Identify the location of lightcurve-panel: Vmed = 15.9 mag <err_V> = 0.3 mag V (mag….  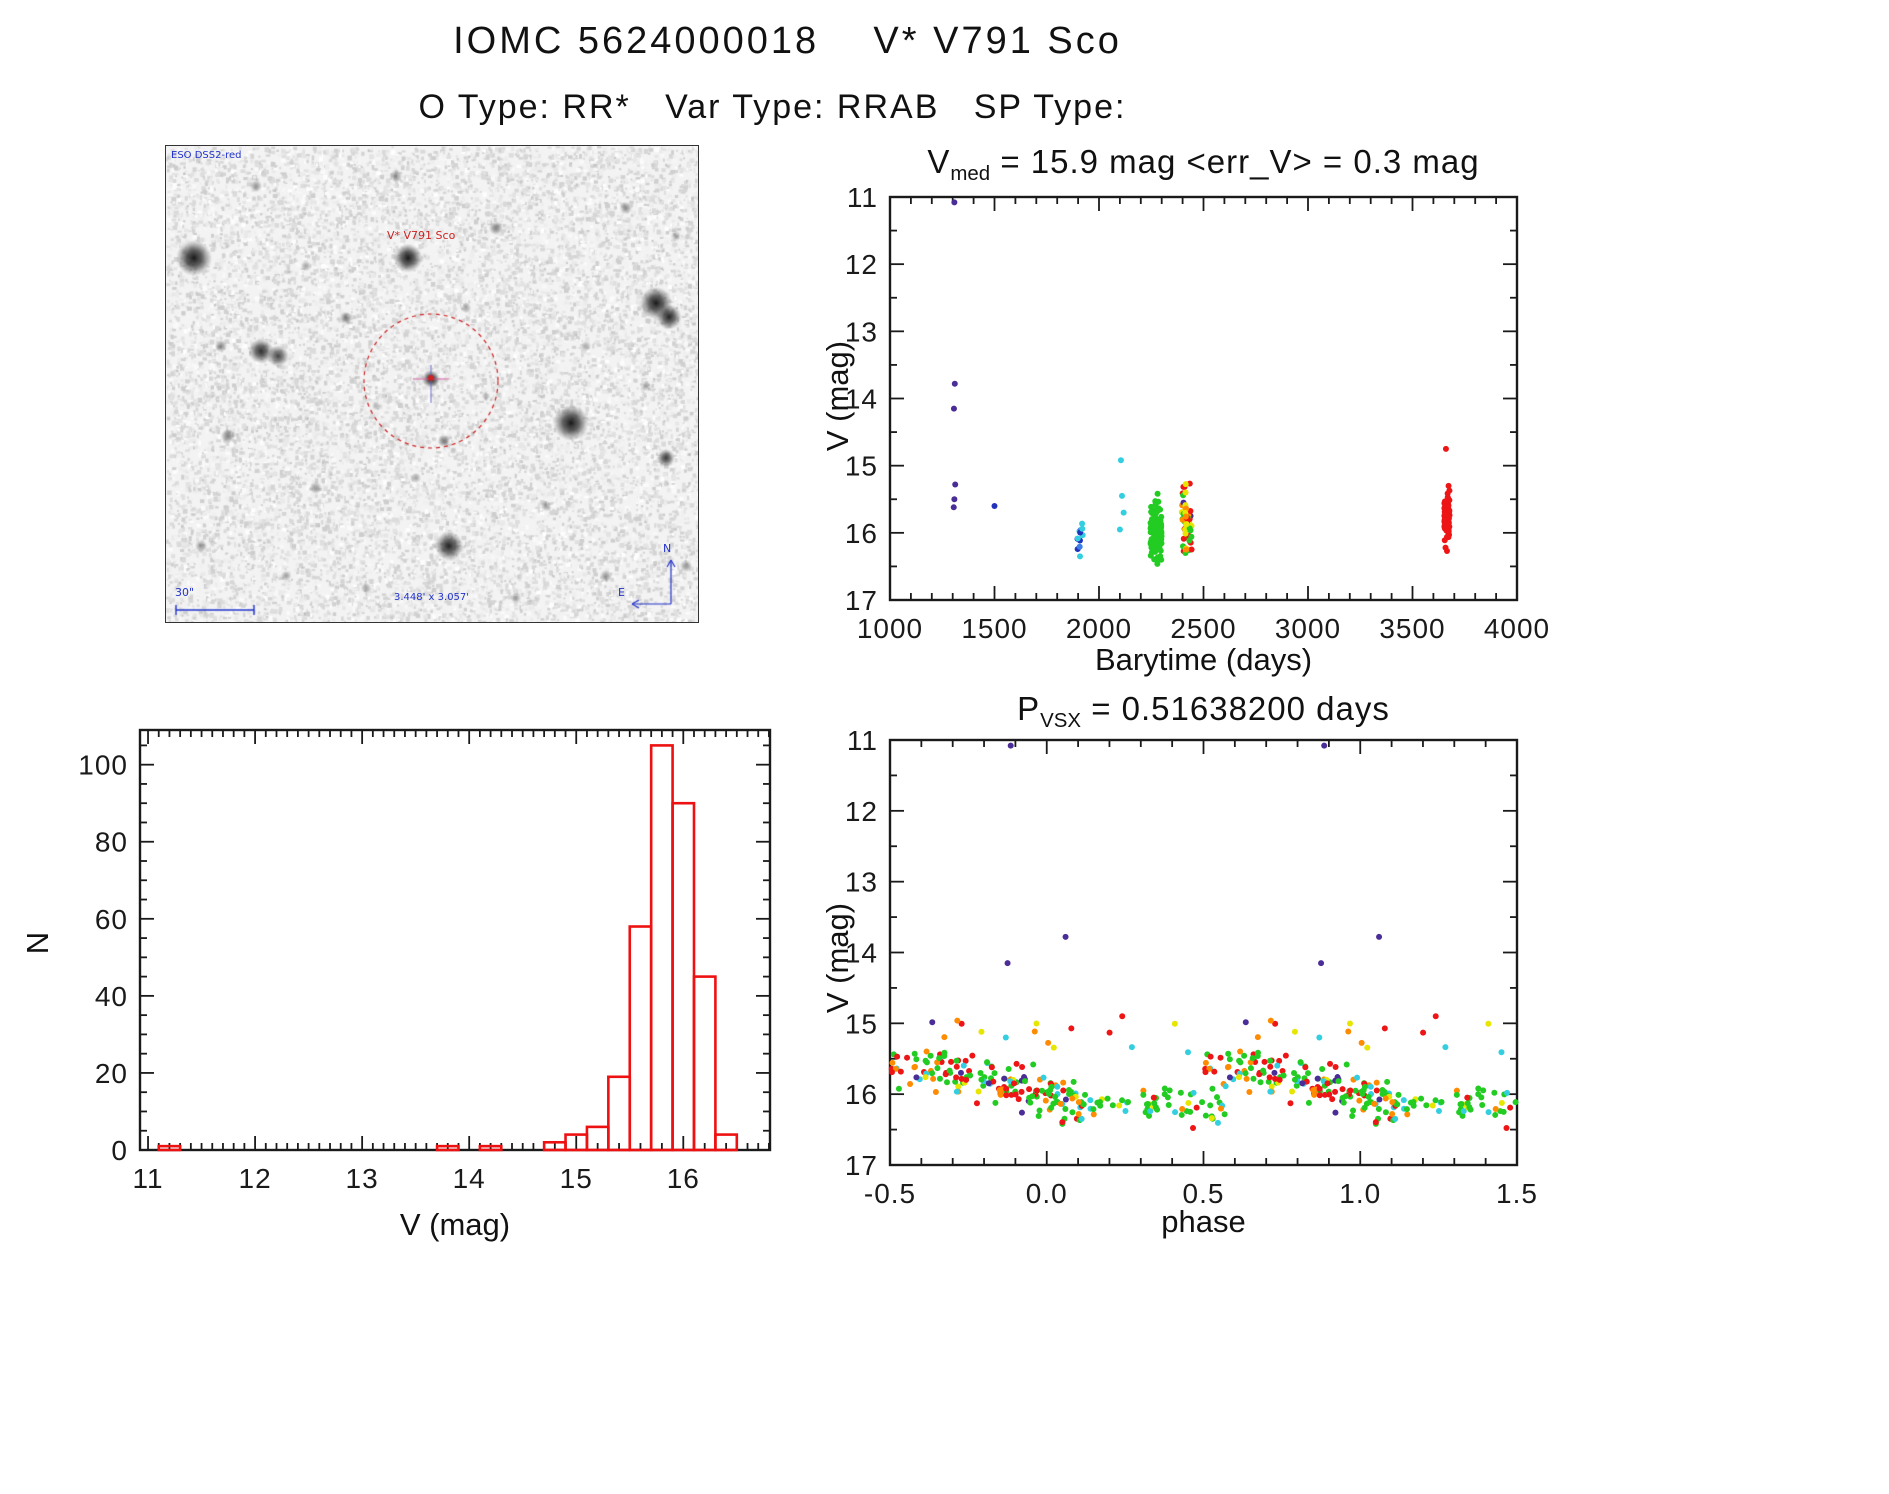
(1200, 412).